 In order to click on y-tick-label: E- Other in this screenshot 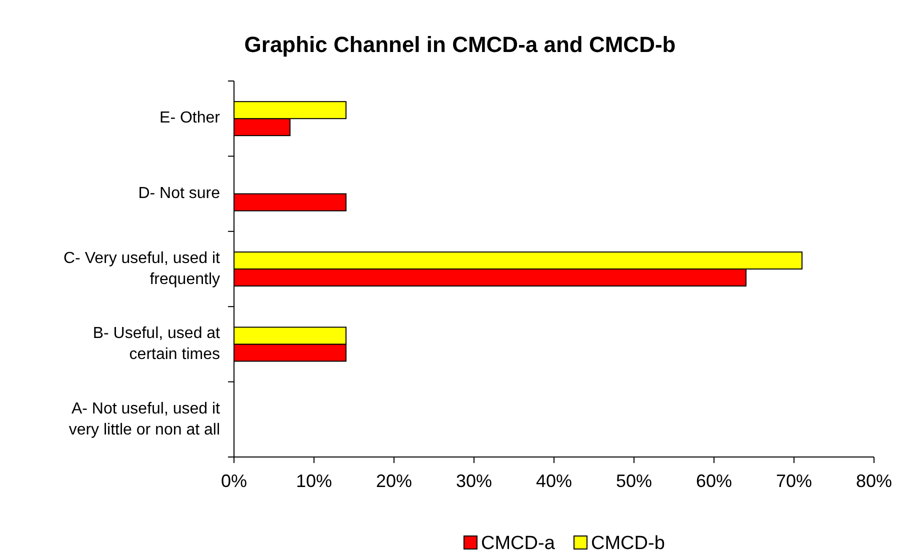, I will do `click(190, 118)`.